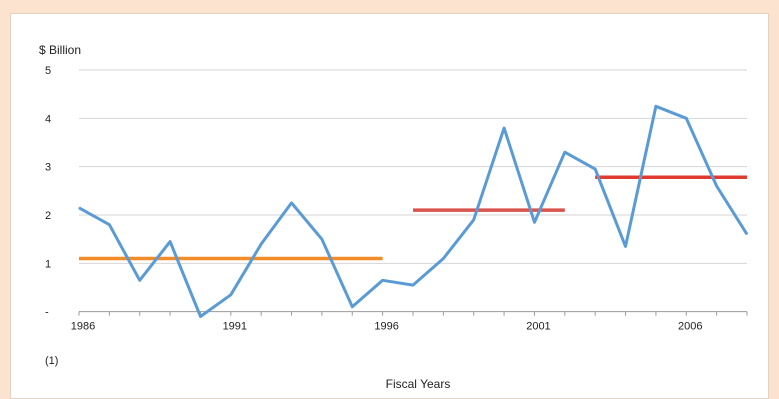 This screenshot has width=779, height=399. Describe the element at coordinates (418, 384) in the screenshot. I see `x-axis-label: Fiscal Years` at that location.